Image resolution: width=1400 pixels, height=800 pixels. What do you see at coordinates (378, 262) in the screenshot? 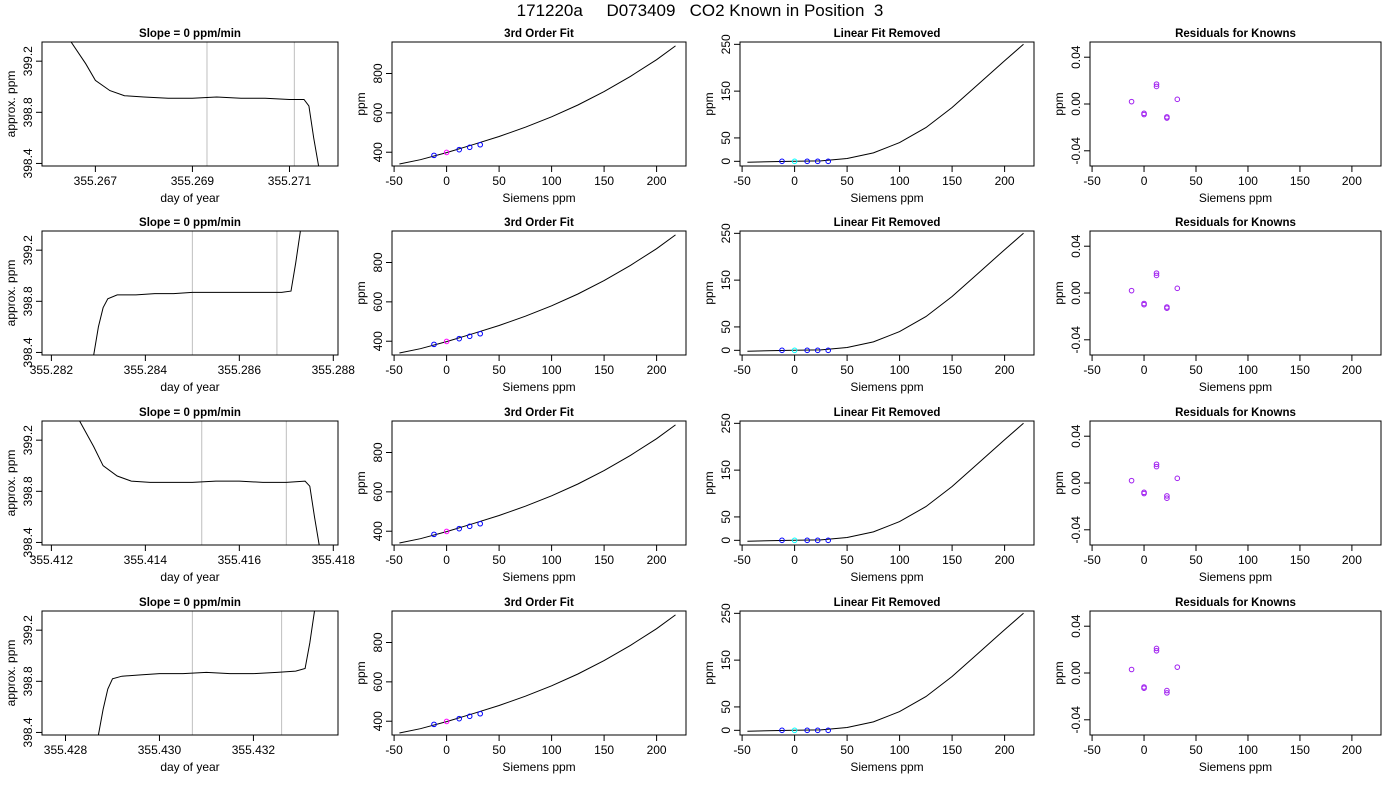
I see `y-tick-label: 800` at bounding box center [378, 262].